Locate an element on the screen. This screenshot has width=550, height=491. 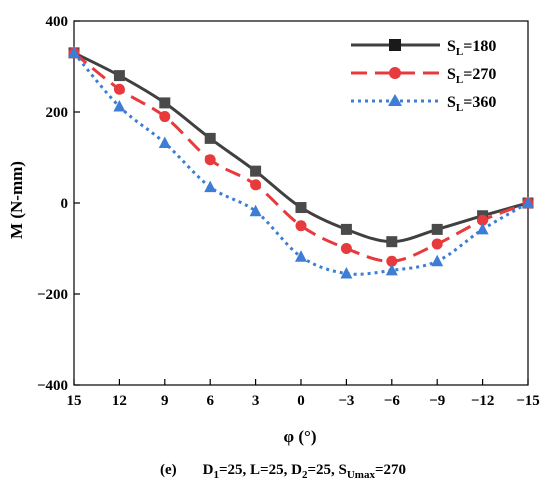
x-tick-label-6: −3 is located at coordinates (346, 401).